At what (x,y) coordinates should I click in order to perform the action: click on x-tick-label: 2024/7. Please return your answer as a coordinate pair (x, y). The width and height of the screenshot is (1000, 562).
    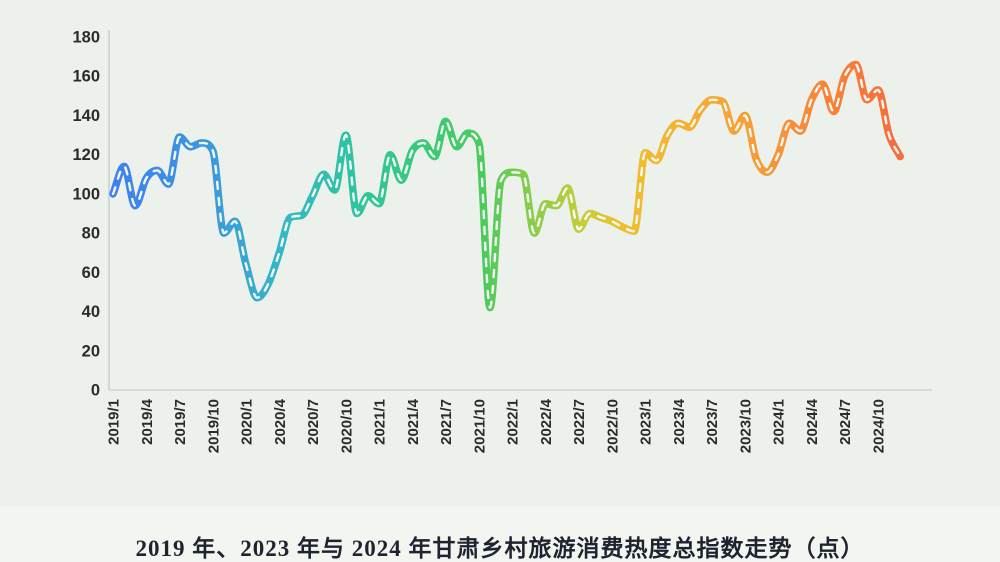
    Looking at the image, I should click on (845, 422).